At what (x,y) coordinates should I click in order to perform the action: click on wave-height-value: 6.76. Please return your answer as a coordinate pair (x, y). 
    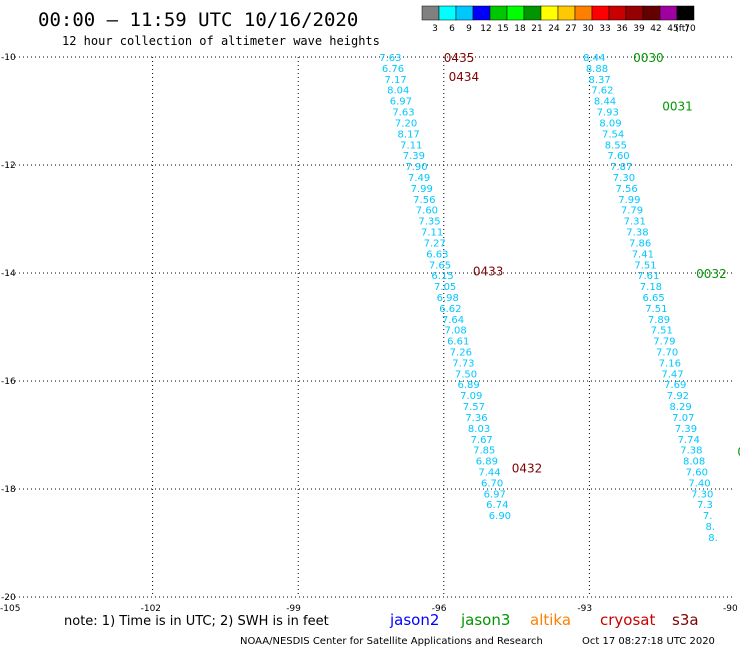
    Looking at the image, I should click on (393, 69).